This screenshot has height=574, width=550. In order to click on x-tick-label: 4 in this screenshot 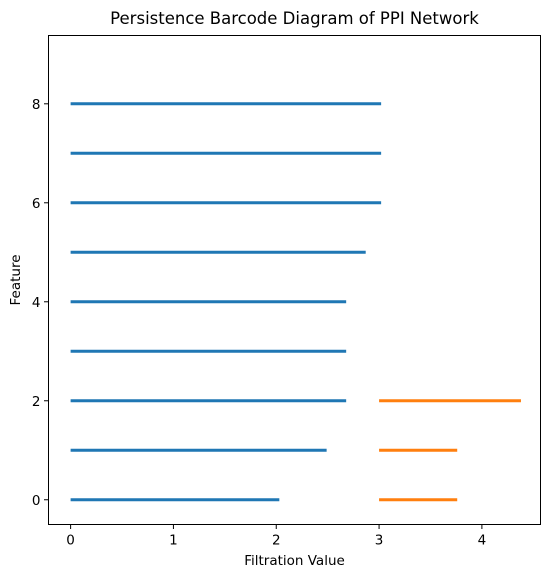, I will do `click(482, 541)`.